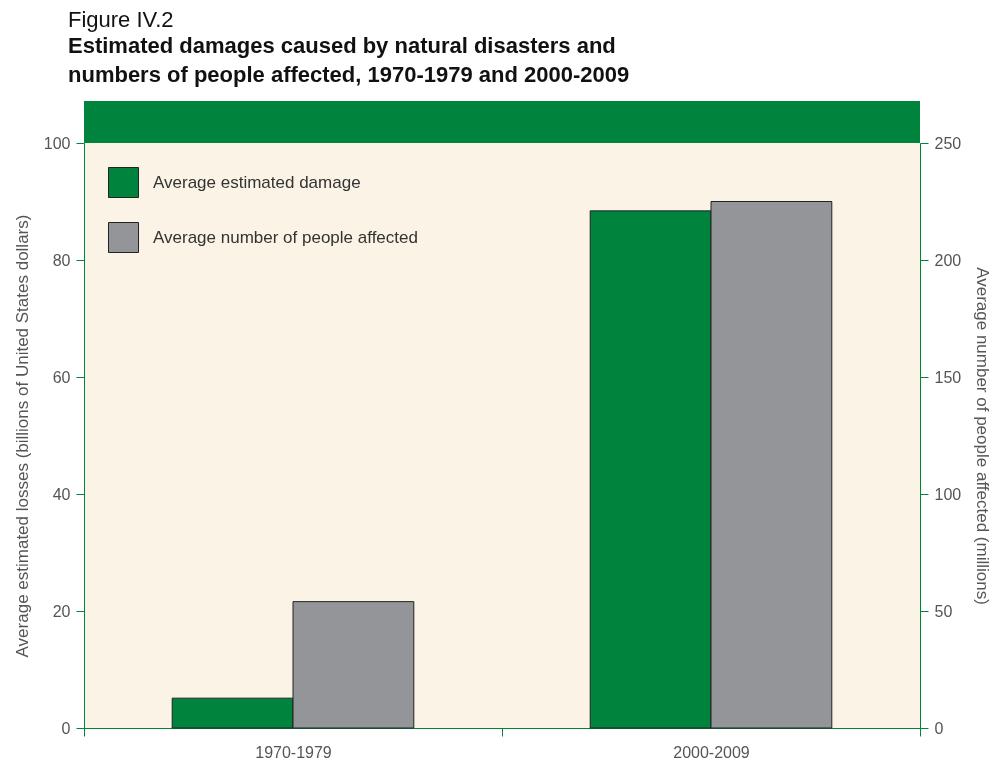 The width and height of the screenshot is (1003, 778). What do you see at coordinates (61, 611) in the screenshot?
I see `y-tick-label: 20` at bounding box center [61, 611].